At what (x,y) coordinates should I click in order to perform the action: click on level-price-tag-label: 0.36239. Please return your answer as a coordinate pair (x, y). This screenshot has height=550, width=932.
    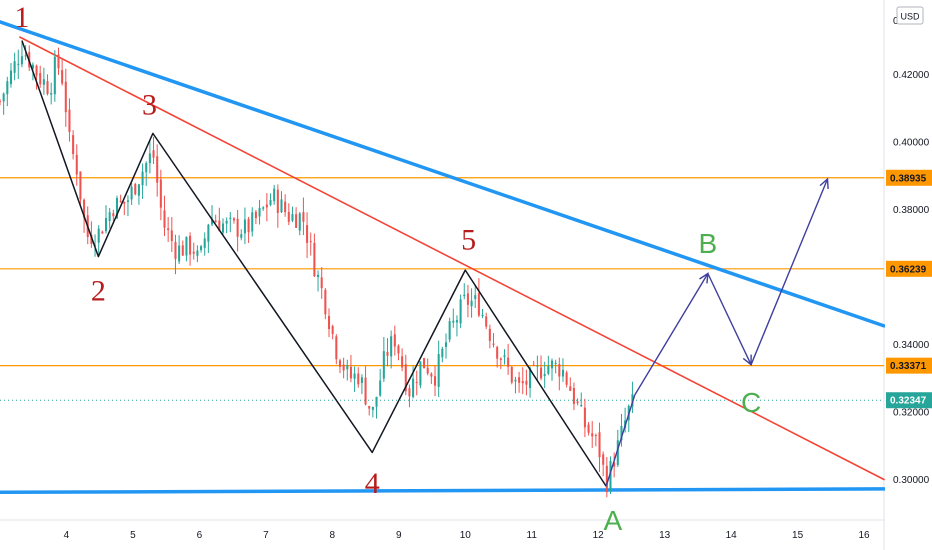
    Looking at the image, I should click on (908, 269).